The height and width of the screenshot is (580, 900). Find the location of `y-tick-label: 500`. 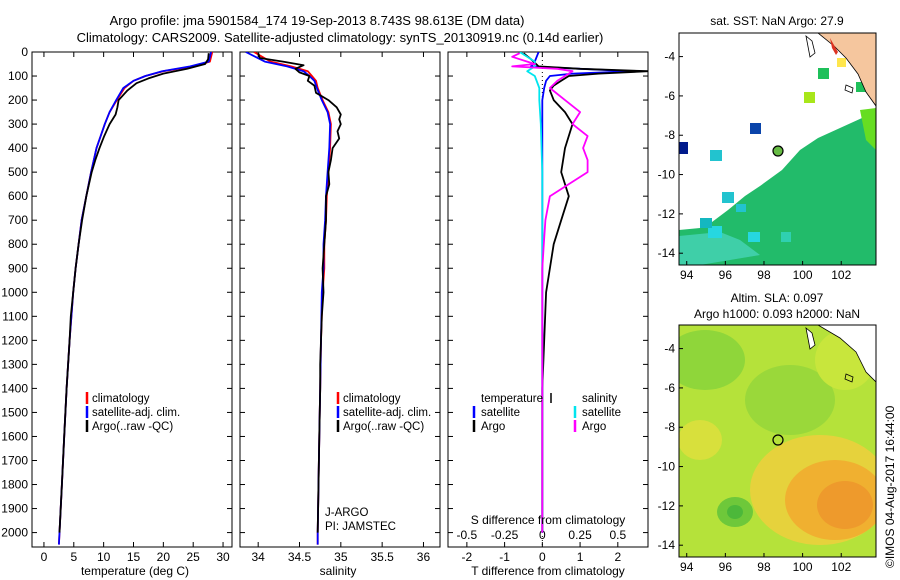

y-tick-label: 500 is located at coordinates (18, 172).